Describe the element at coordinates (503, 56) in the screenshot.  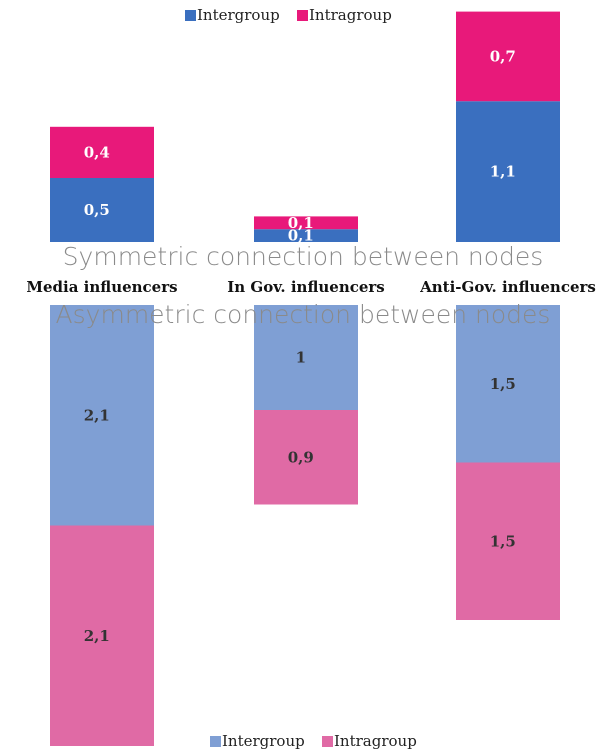
I see `data-label: 0,7` at that location.